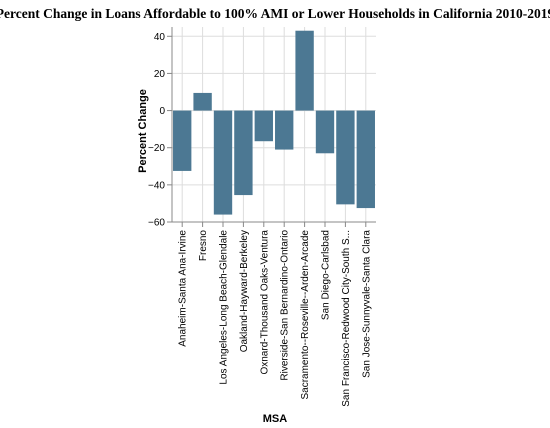 The image size is (550, 428). What do you see at coordinates (305, 315) in the screenshot?
I see `x-tick-label: Sacramento--Roseville--Arden-Arcade` at bounding box center [305, 315].